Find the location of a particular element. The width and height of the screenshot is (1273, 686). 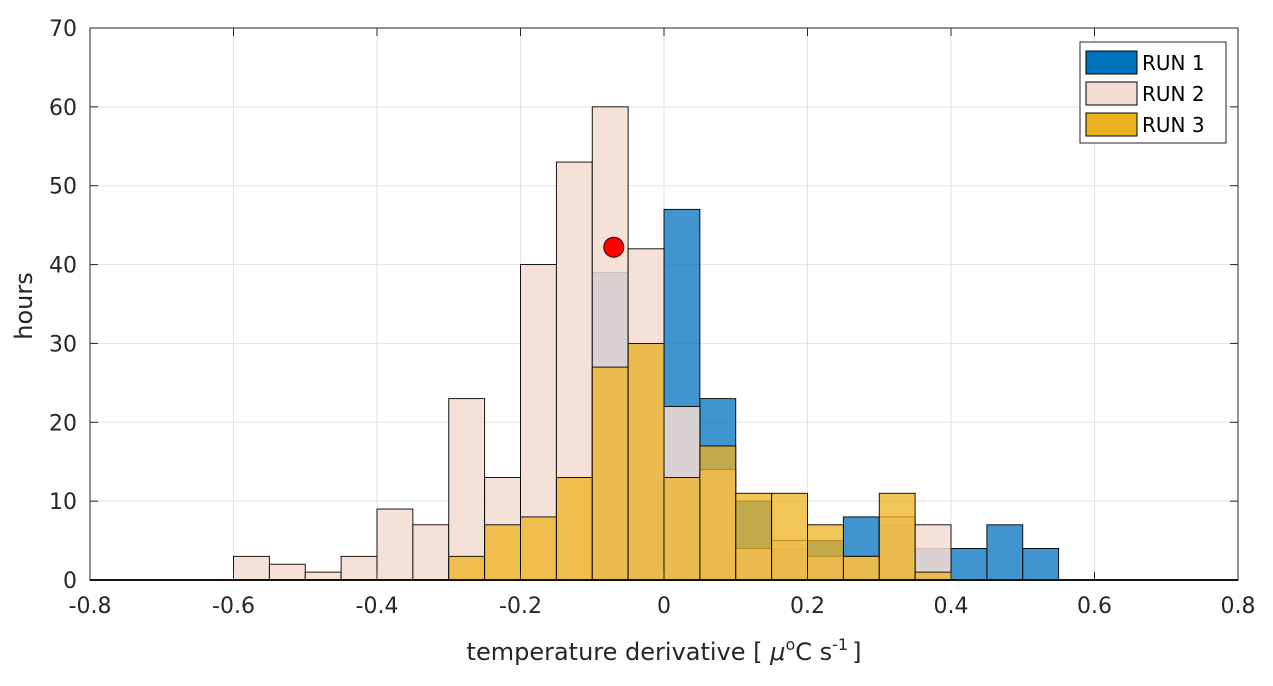

y-tick-label: 0 is located at coordinates (70, 581).